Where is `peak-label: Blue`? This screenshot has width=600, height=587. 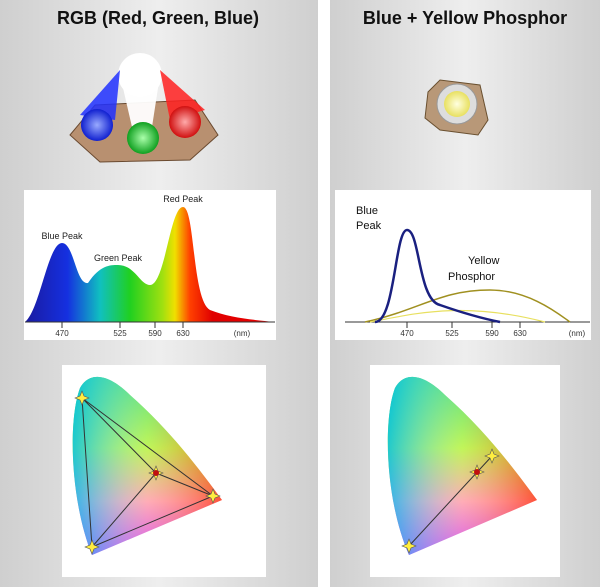 peak-label: Blue is located at coordinates (367, 211).